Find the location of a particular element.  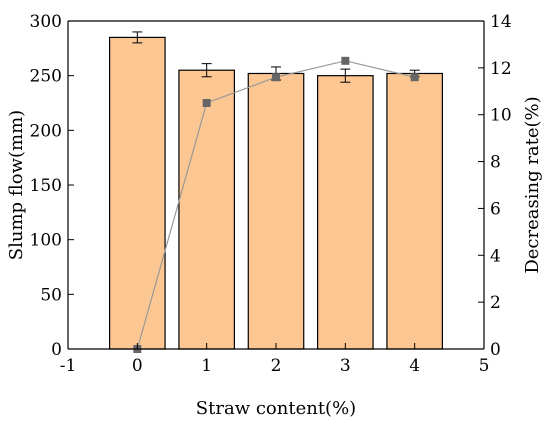

y-tick-label-left-2: 100 is located at coordinates (46, 241).